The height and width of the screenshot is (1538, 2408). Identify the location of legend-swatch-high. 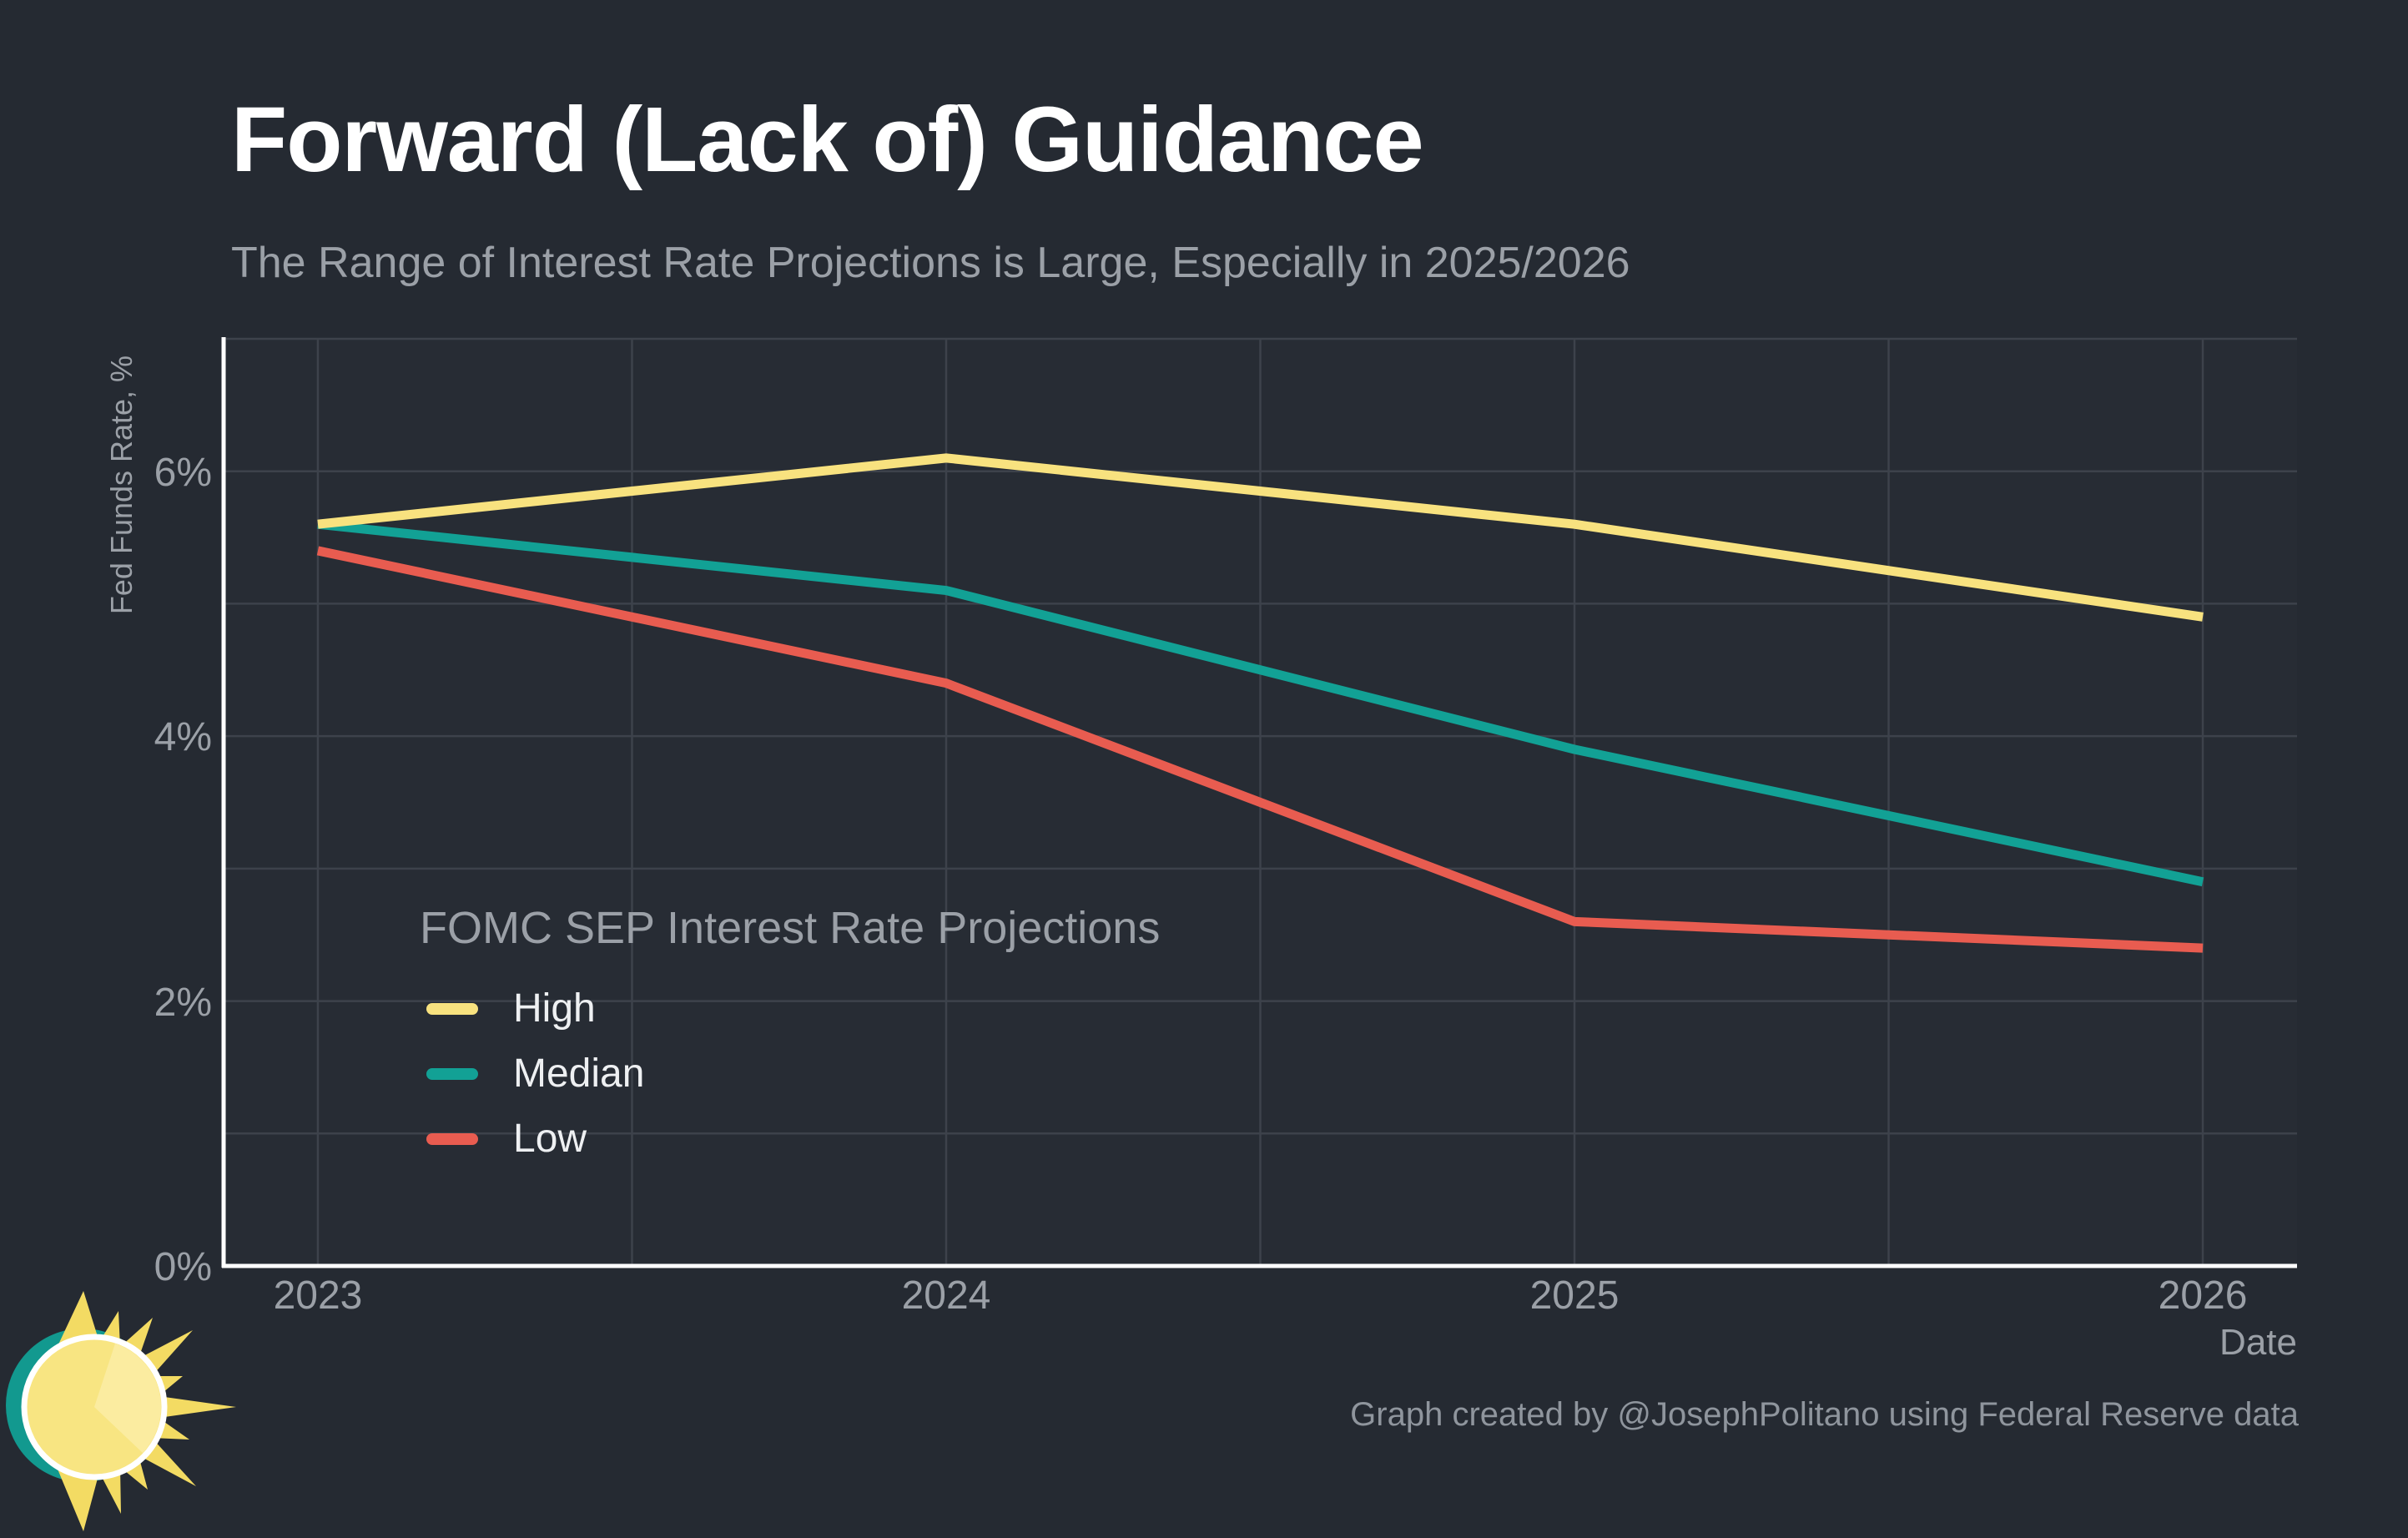
(452, 1009).